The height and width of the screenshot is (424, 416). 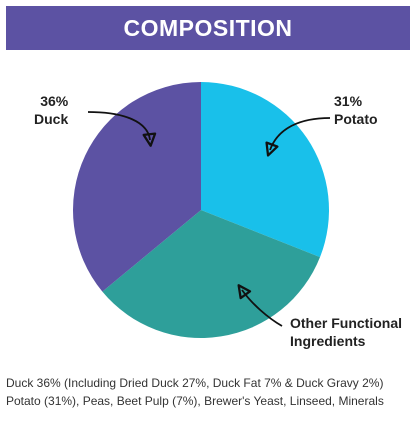 I want to click on duck-label: 36% Duck, so click(x=51, y=110).